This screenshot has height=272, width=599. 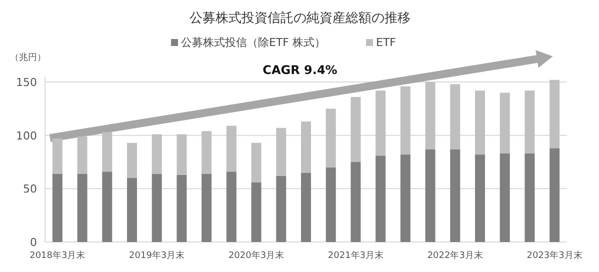 What do you see at coordinates (356, 255) in the screenshot?
I see `x-tick-label: 2021年3月末` at bounding box center [356, 255].